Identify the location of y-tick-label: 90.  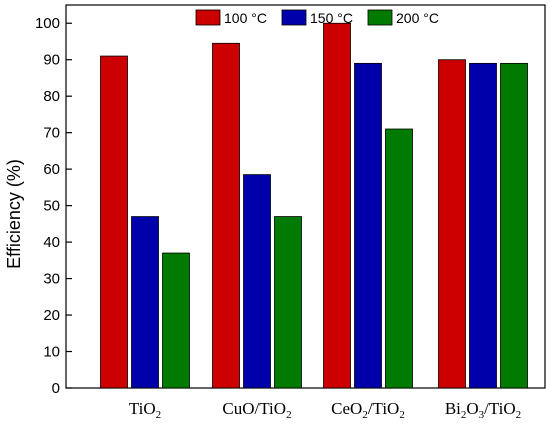
(51, 60).